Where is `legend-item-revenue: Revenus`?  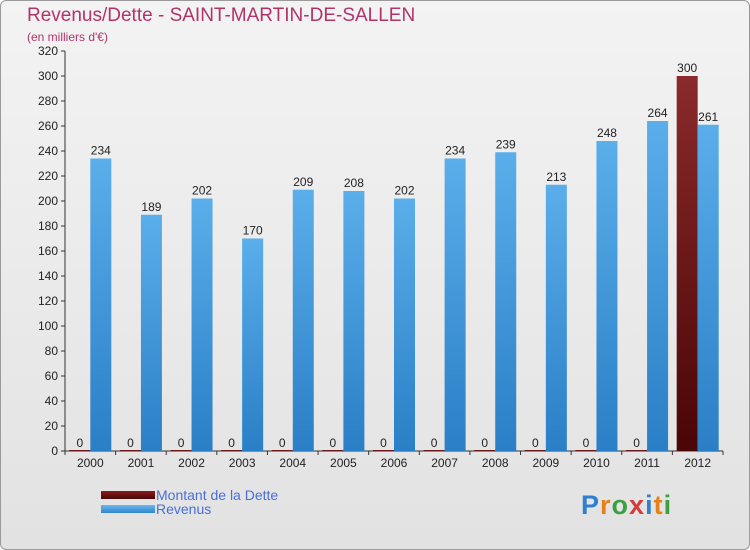 legend-item-revenue: Revenus is located at coordinates (156, 509).